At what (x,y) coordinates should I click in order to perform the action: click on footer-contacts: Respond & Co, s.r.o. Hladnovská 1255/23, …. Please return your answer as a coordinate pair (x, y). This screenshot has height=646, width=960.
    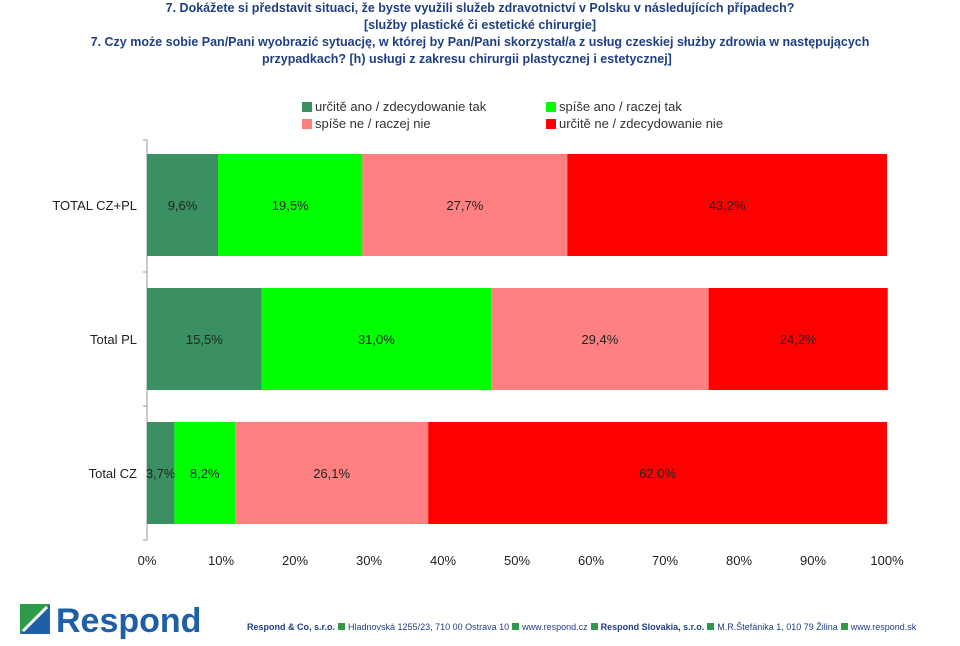
    Looking at the image, I should click on (581, 627).